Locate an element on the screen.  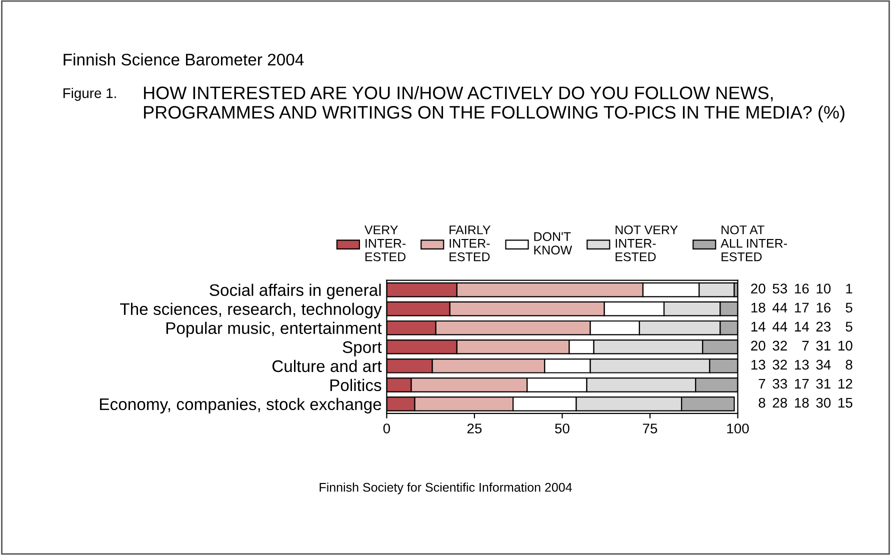
legend-label: NOT VERY INTER- ESTED is located at coordinates (647, 243).